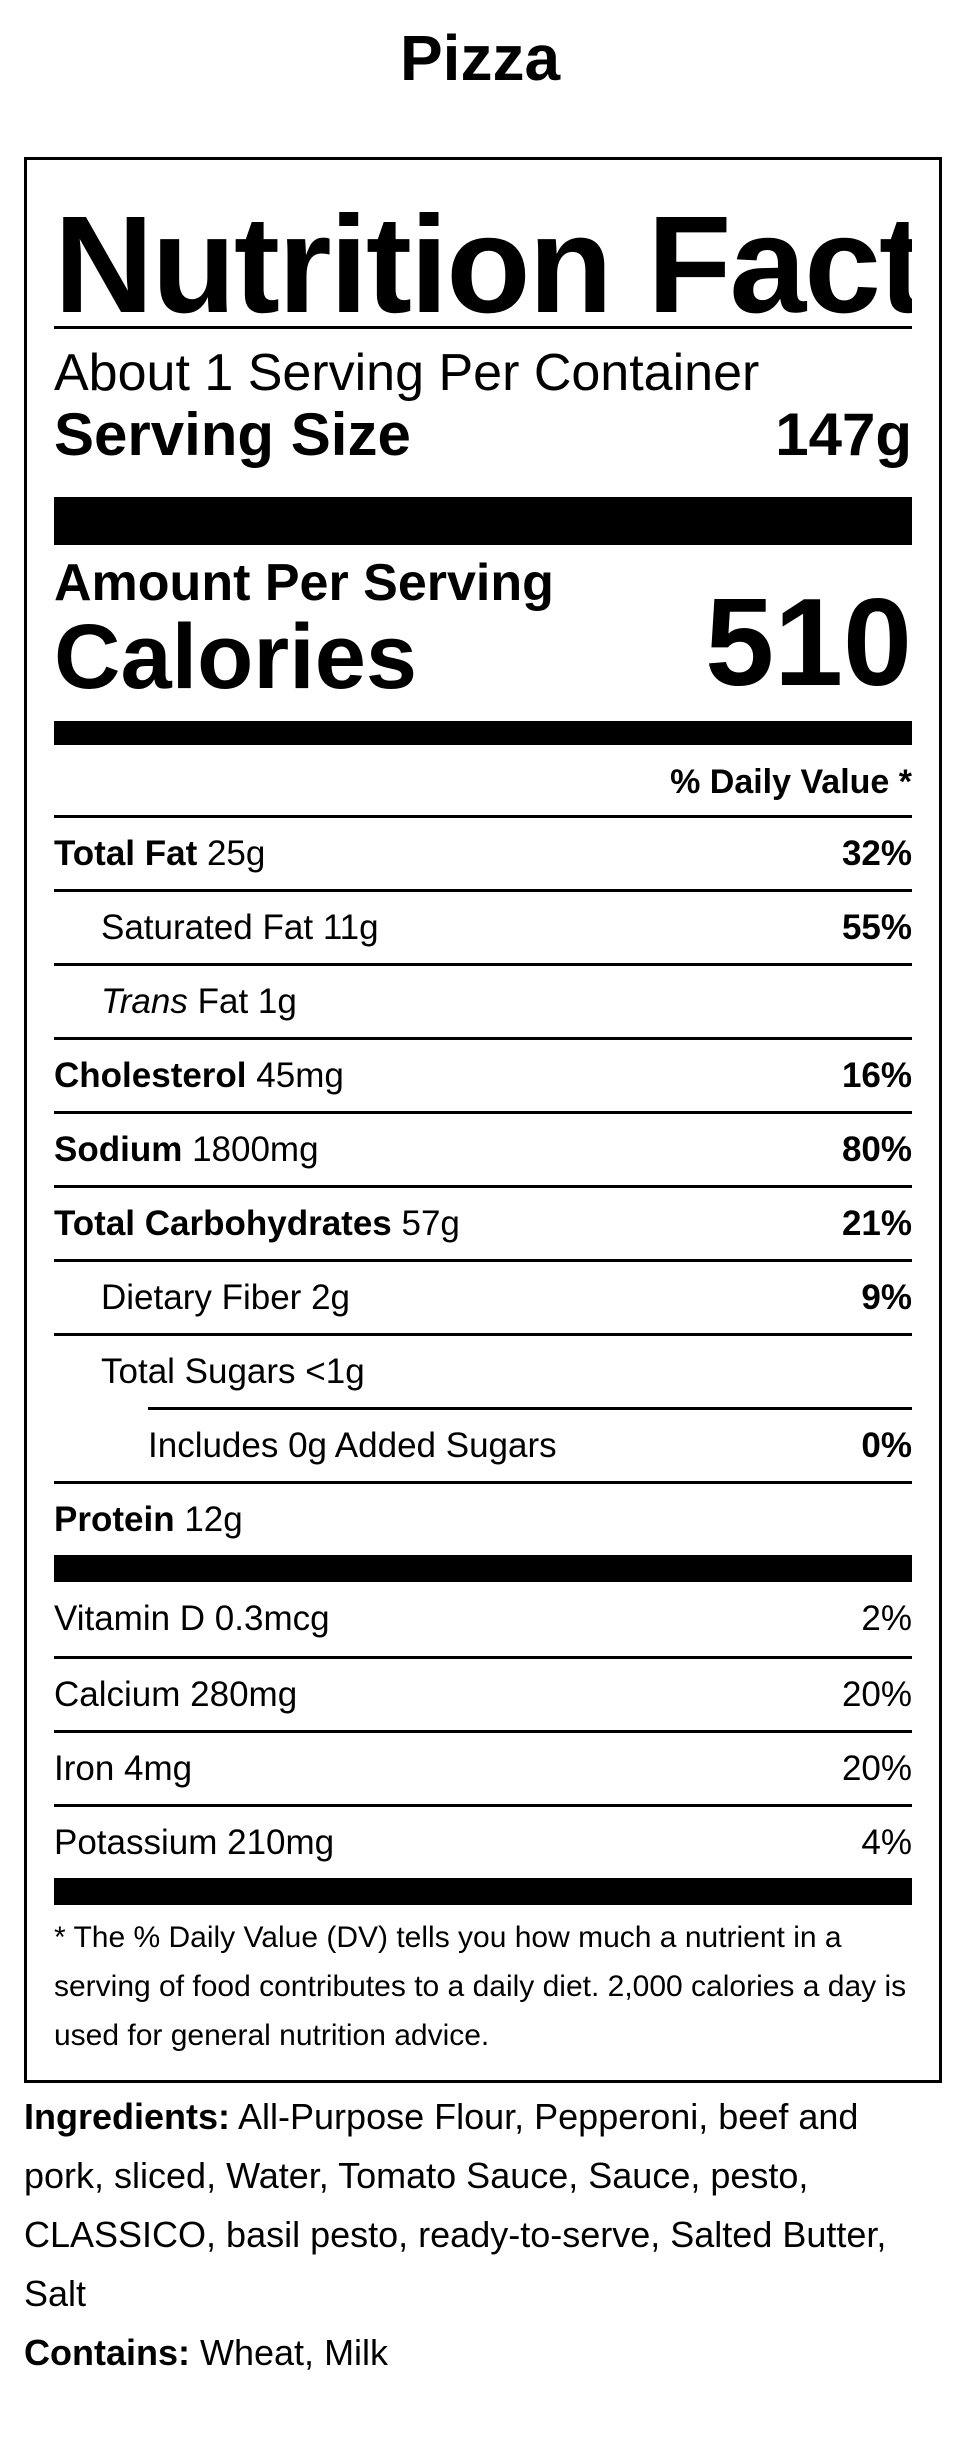 This screenshot has height=2454, width=960. I want to click on amount-per-serving: Amount Per Serving, so click(304, 583).